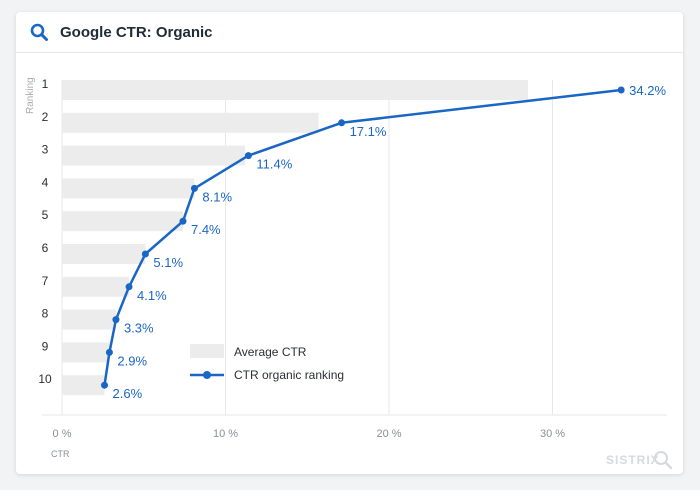 This screenshot has height=490, width=700. I want to click on rank-label: 6, so click(45, 248).